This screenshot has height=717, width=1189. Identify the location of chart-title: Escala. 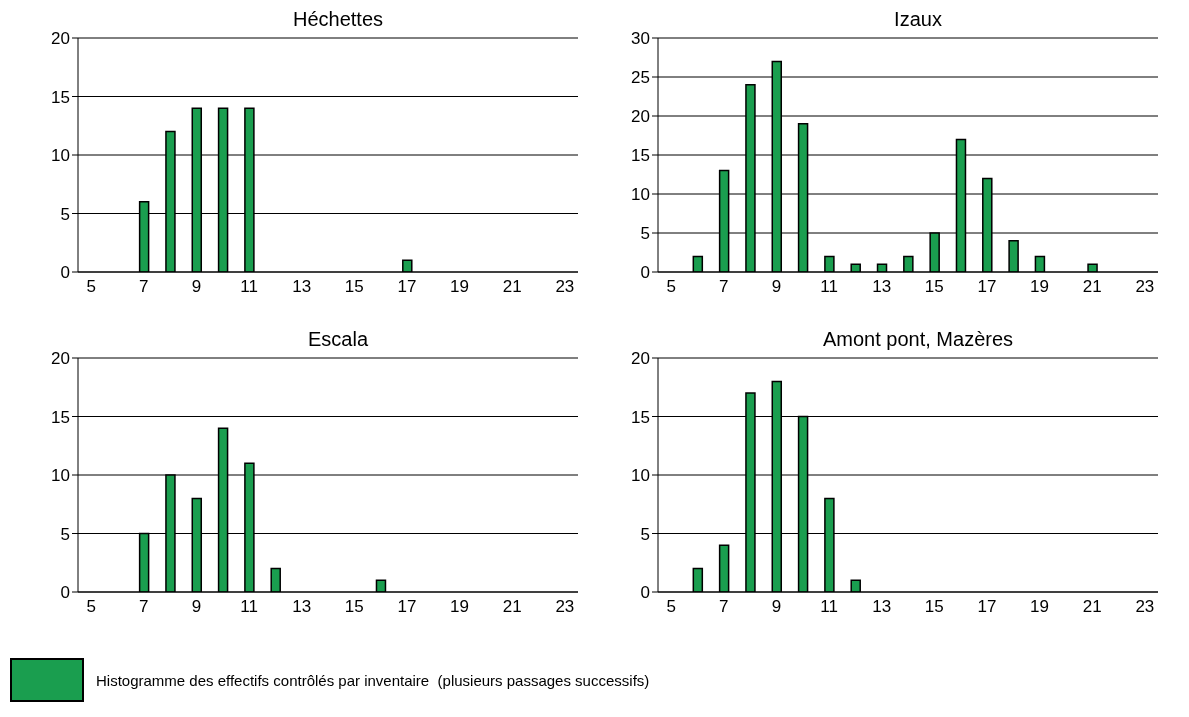
(338, 339).